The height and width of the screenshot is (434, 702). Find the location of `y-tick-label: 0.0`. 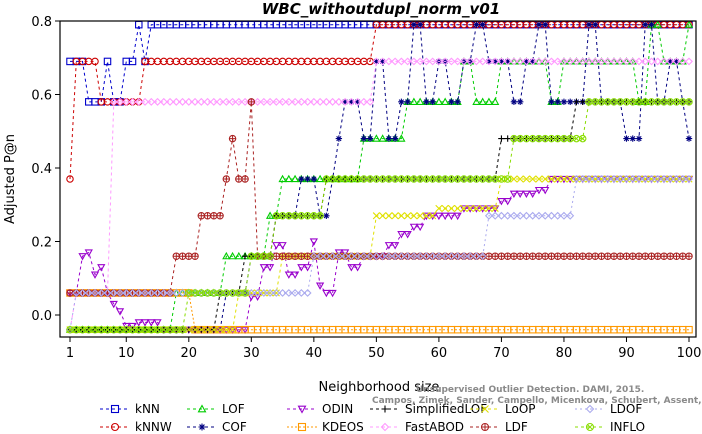

y-tick-label: 0.0 is located at coordinates (41, 316).